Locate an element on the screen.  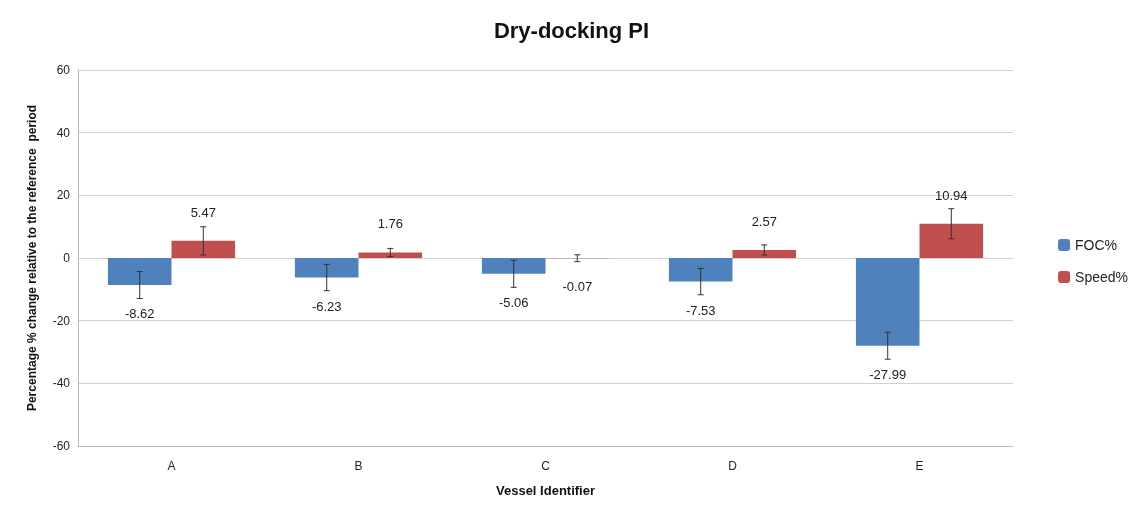
data-label: 1.76 is located at coordinates (390, 224).